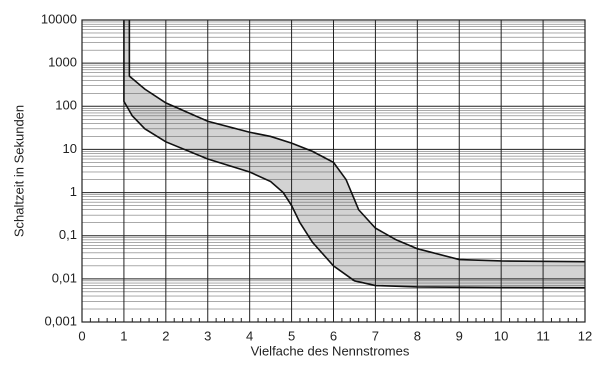 This screenshot has height=365, width=604. What do you see at coordinates (543, 335) in the screenshot?
I see `x-tick-label: 11` at bounding box center [543, 335].